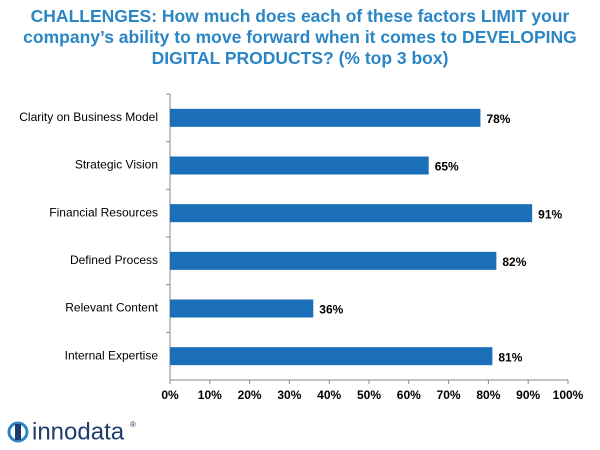  Describe the element at coordinates (111, 308) in the screenshot. I see `y-tick-label: Relevant Content` at that location.